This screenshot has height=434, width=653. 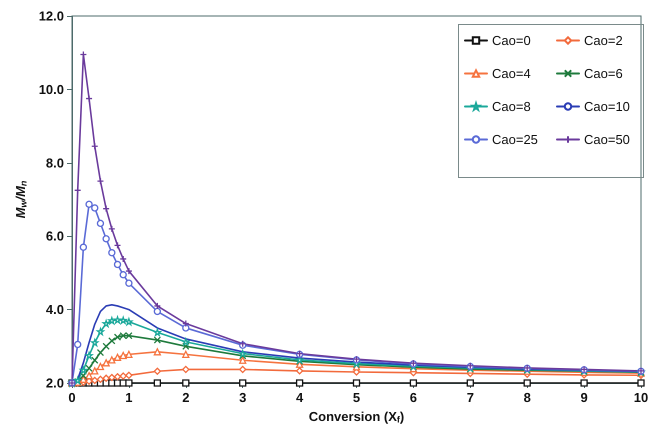 What do you see at coordinates (51, 16) in the screenshot?
I see `y-tick-label: 12.0` at bounding box center [51, 16].